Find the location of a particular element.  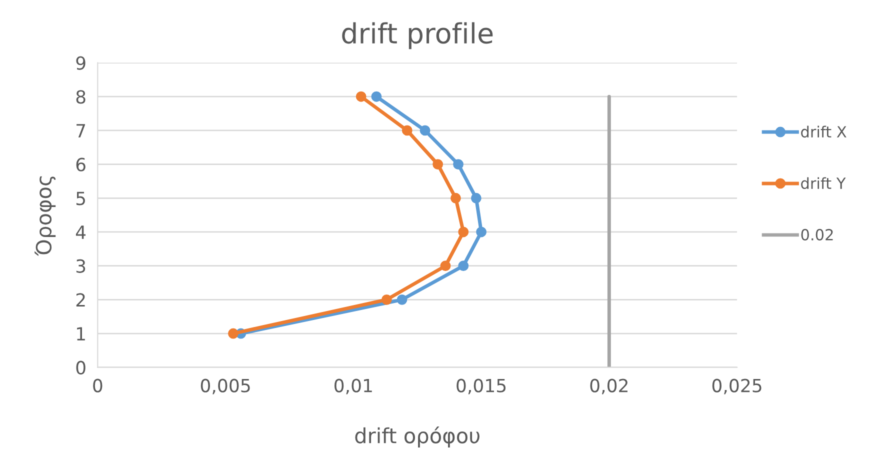

y-tick-label: 1 is located at coordinates (81, 333).